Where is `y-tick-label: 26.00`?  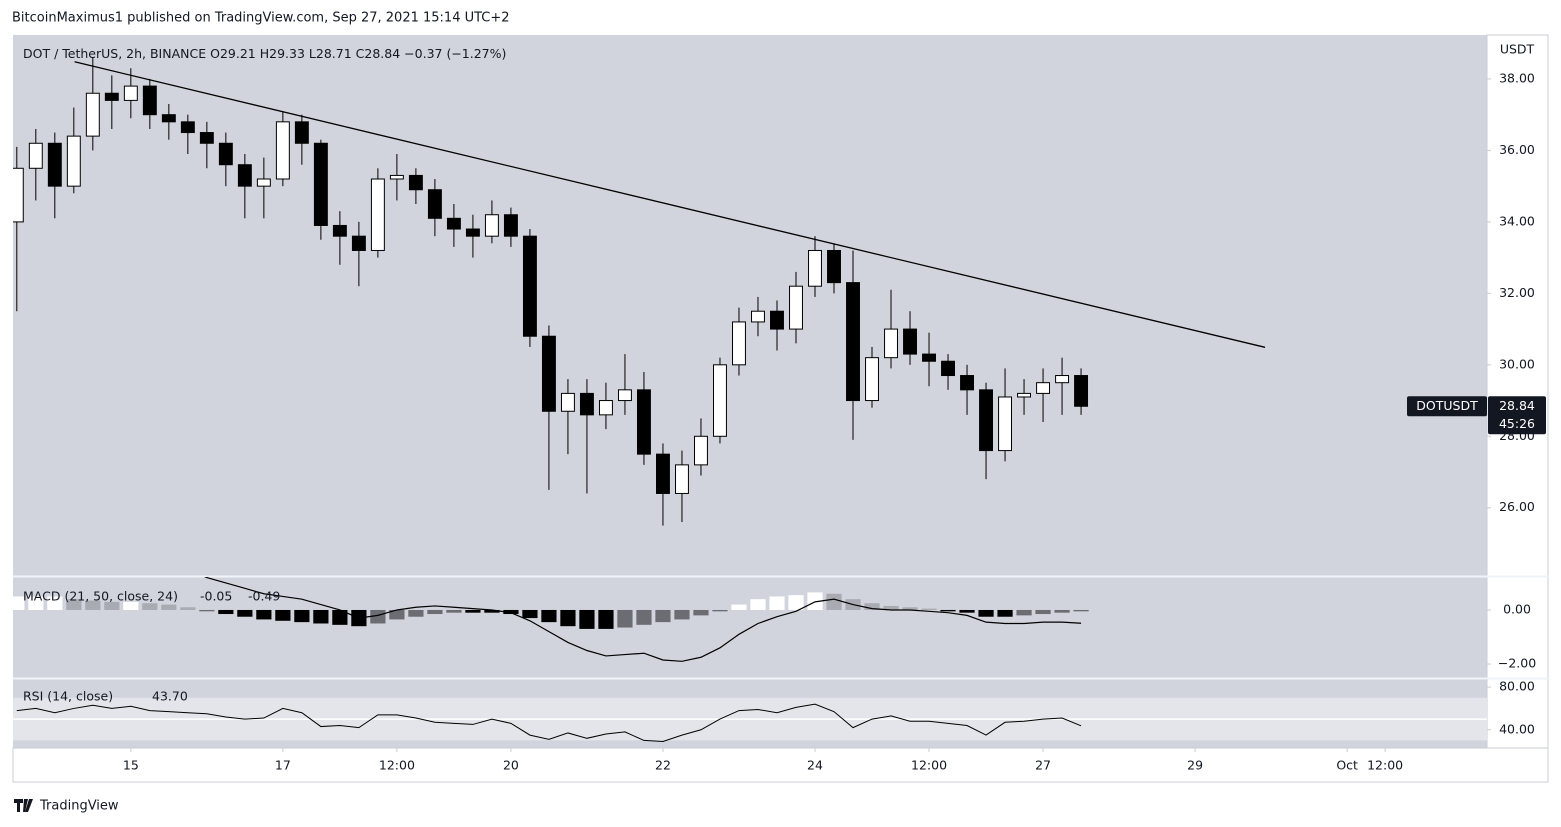 y-tick-label: 26.00 is located at coordinates (1517, 506).